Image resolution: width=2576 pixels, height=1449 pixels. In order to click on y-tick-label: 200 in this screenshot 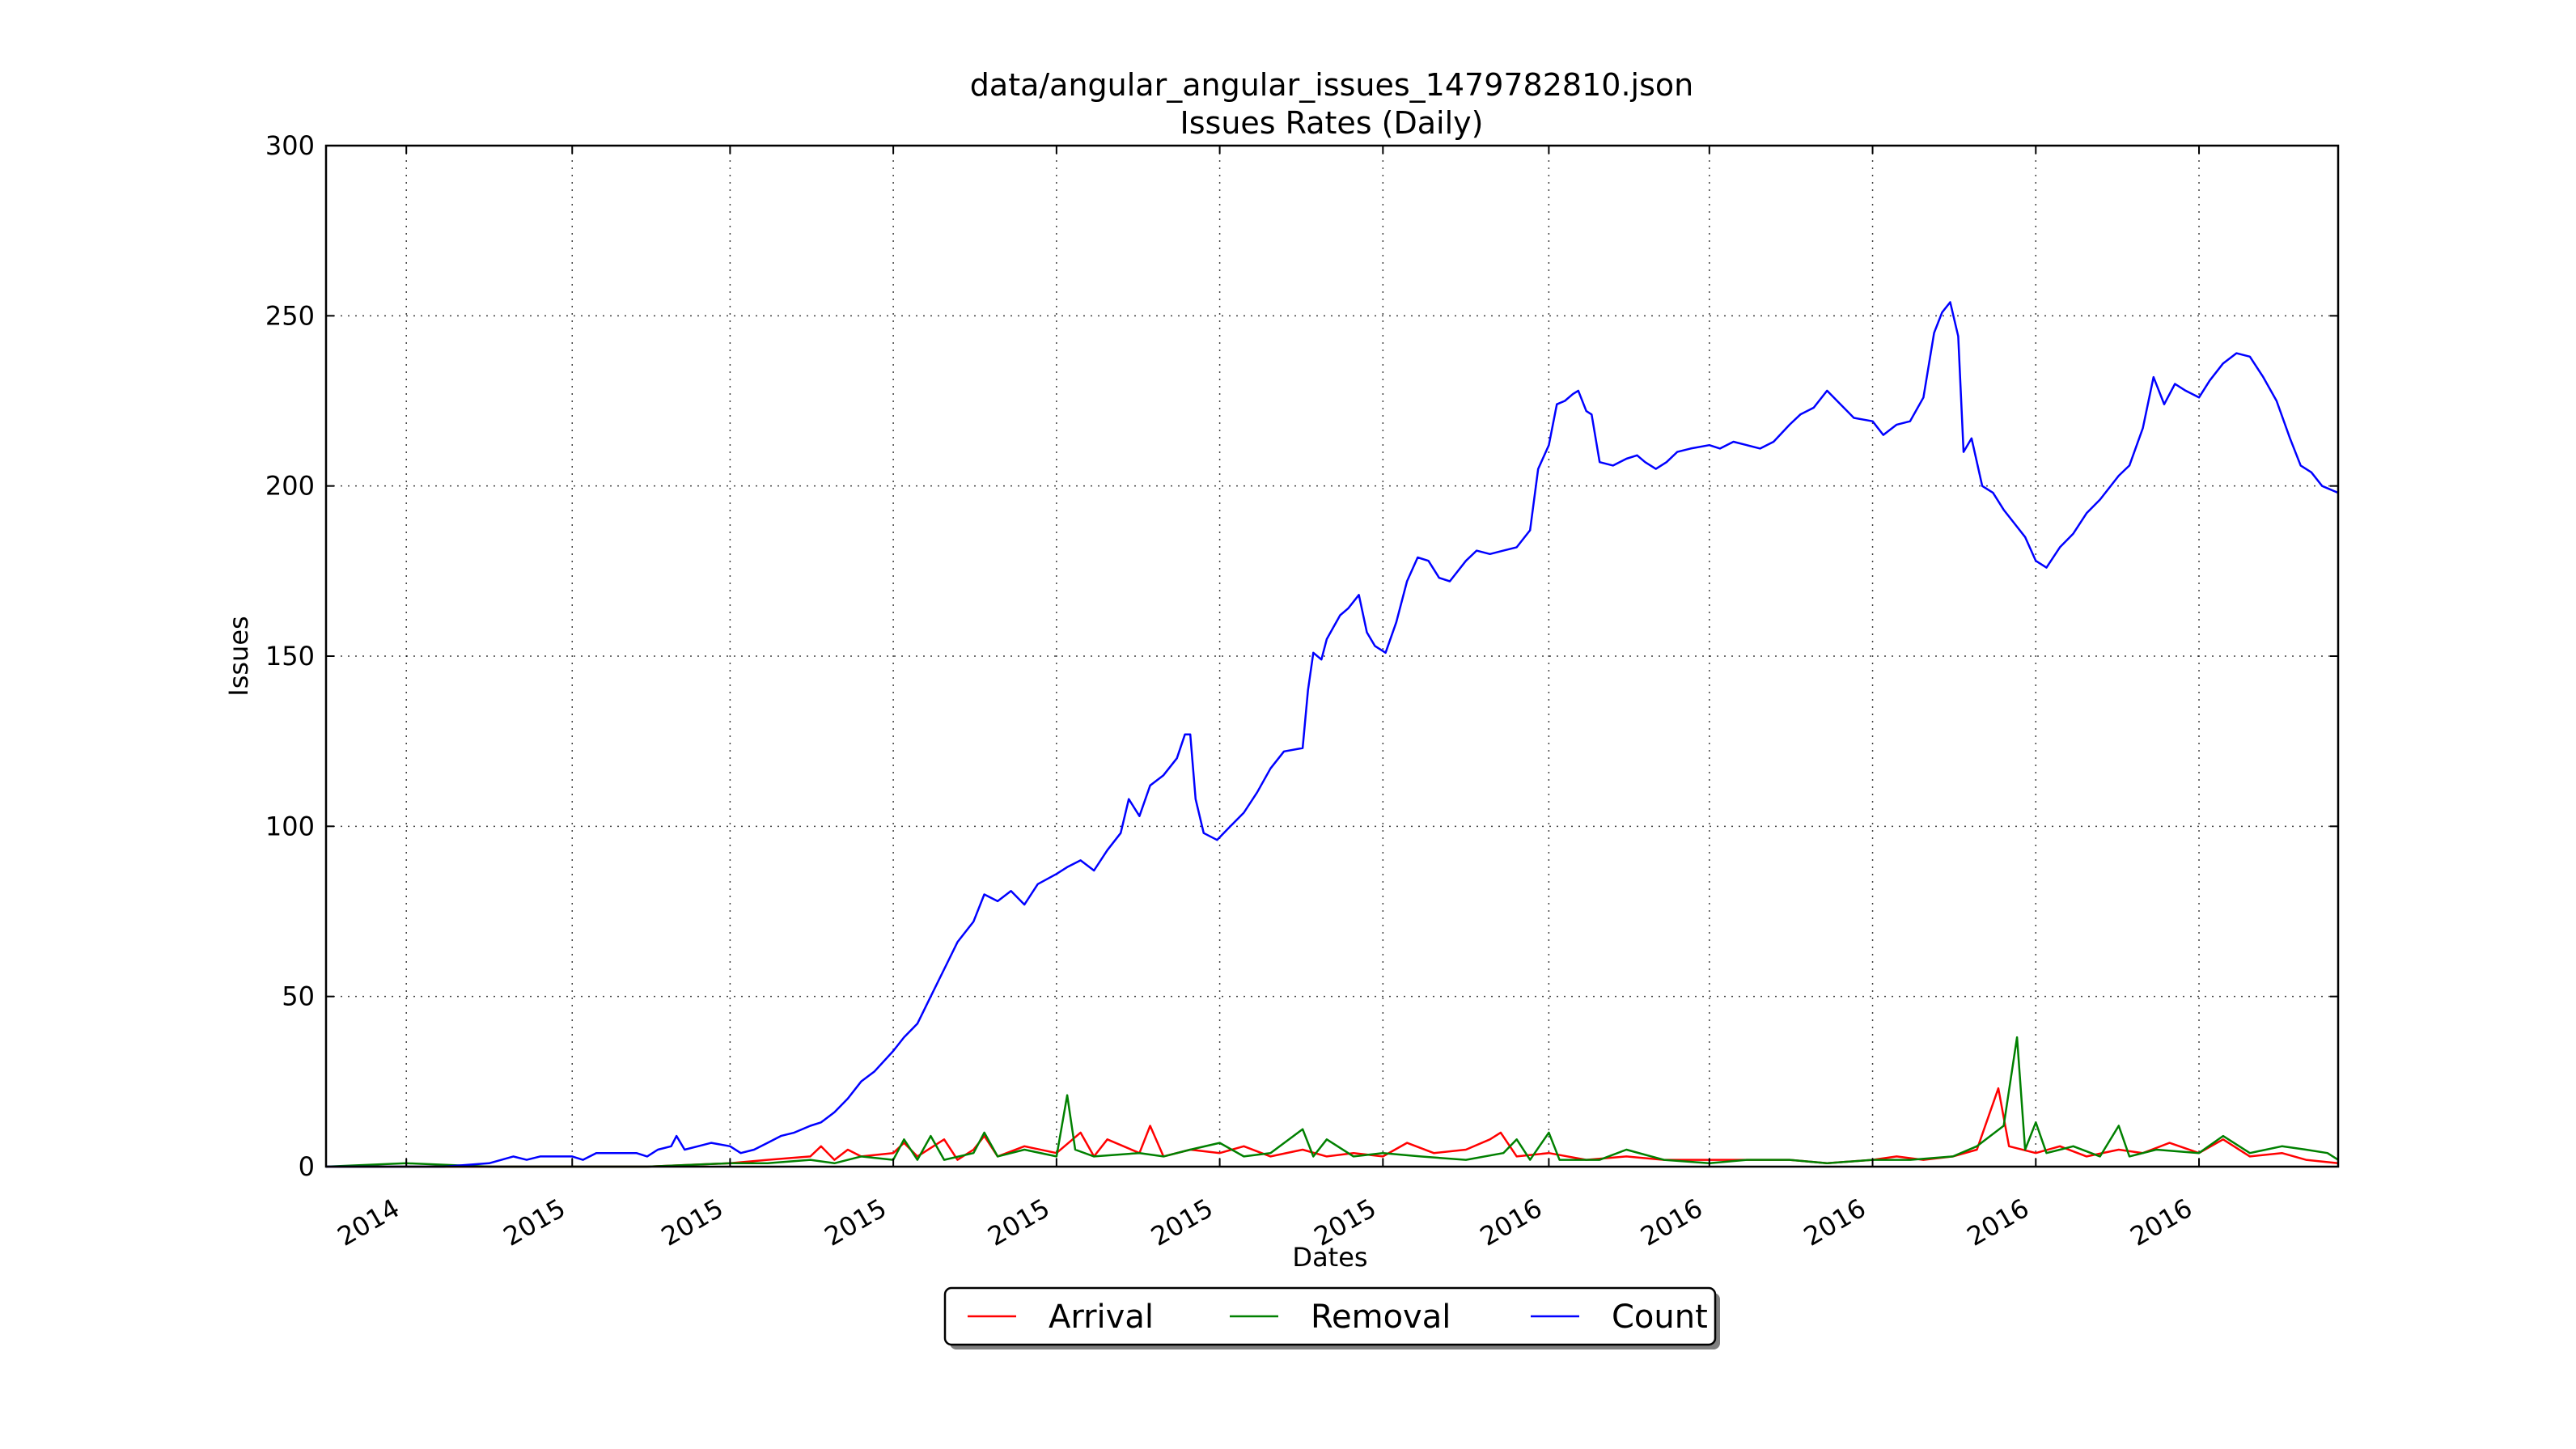, I will do `click(290, 486)`.